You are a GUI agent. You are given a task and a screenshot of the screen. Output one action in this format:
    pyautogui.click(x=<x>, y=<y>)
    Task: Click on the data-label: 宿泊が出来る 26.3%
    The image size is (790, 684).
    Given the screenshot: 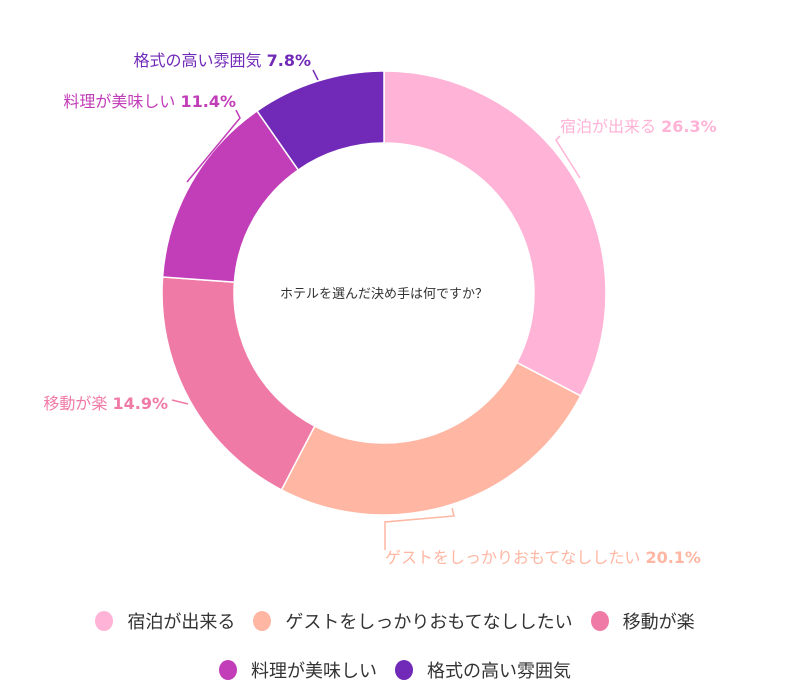 What is the action you would take?
    pyautogui.click(x=638, y=126)
    